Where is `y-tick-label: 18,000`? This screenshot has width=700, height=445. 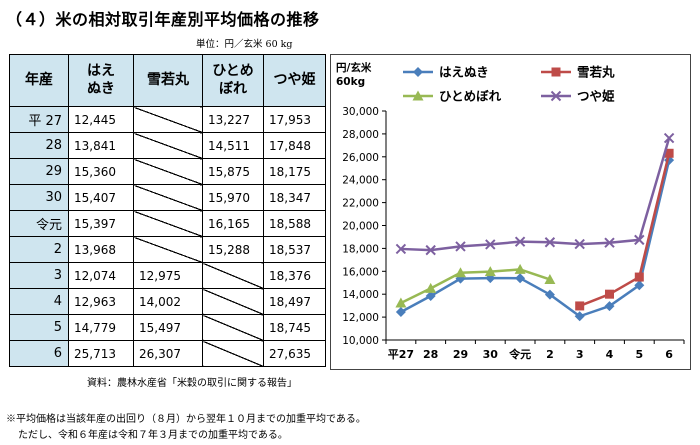 y-tick-label: 18,000 is located at coordinates (360, 249).